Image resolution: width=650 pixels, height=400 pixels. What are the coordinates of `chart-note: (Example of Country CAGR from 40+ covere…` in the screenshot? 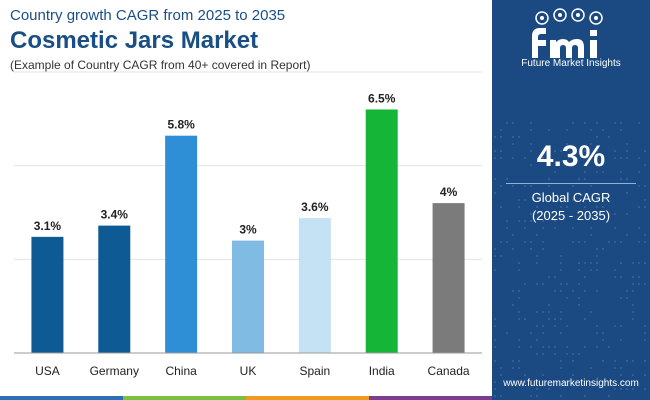 It's located at (160, 65).